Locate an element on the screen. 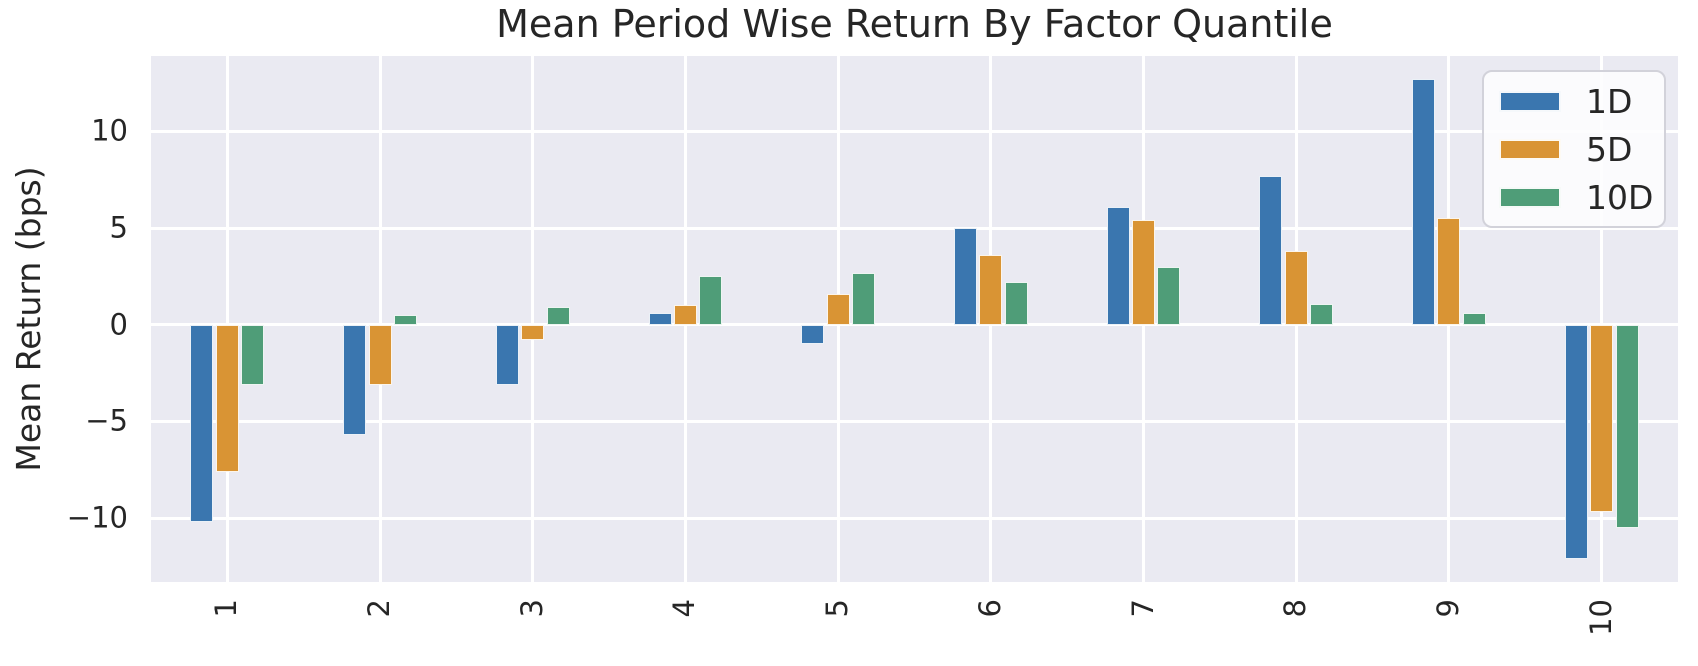 This screenshot has height=666, width=1698. bar-5d-q2 is located at coordinates (380, 354).